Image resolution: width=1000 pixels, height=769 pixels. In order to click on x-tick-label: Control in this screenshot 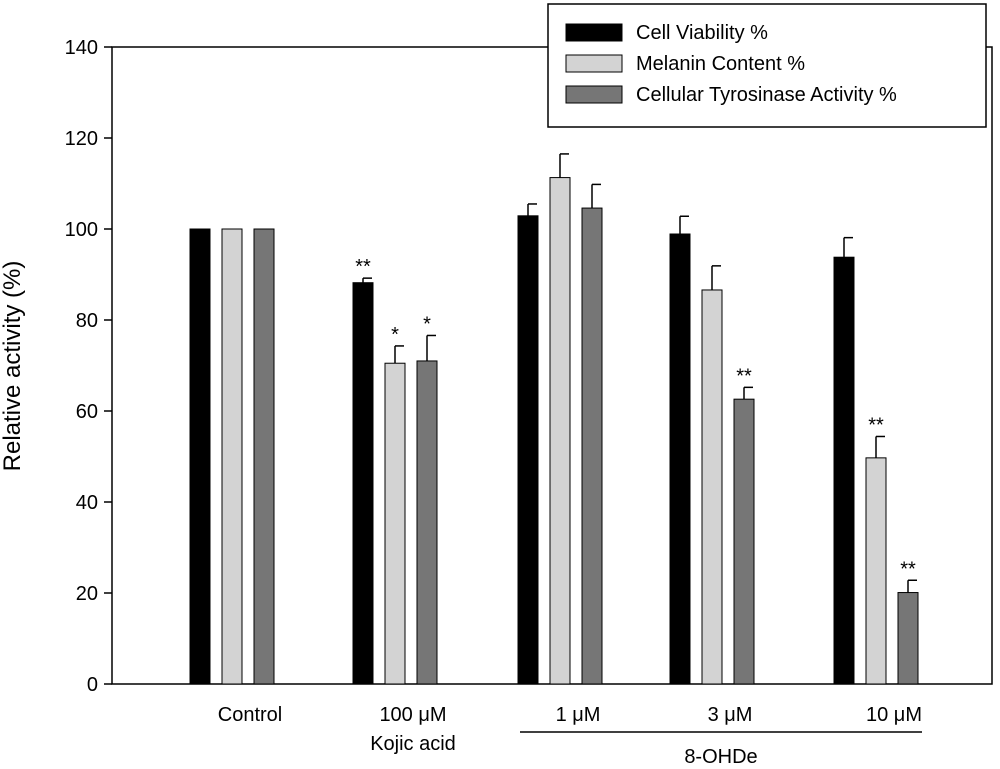, I will do `click(250, 715)`.